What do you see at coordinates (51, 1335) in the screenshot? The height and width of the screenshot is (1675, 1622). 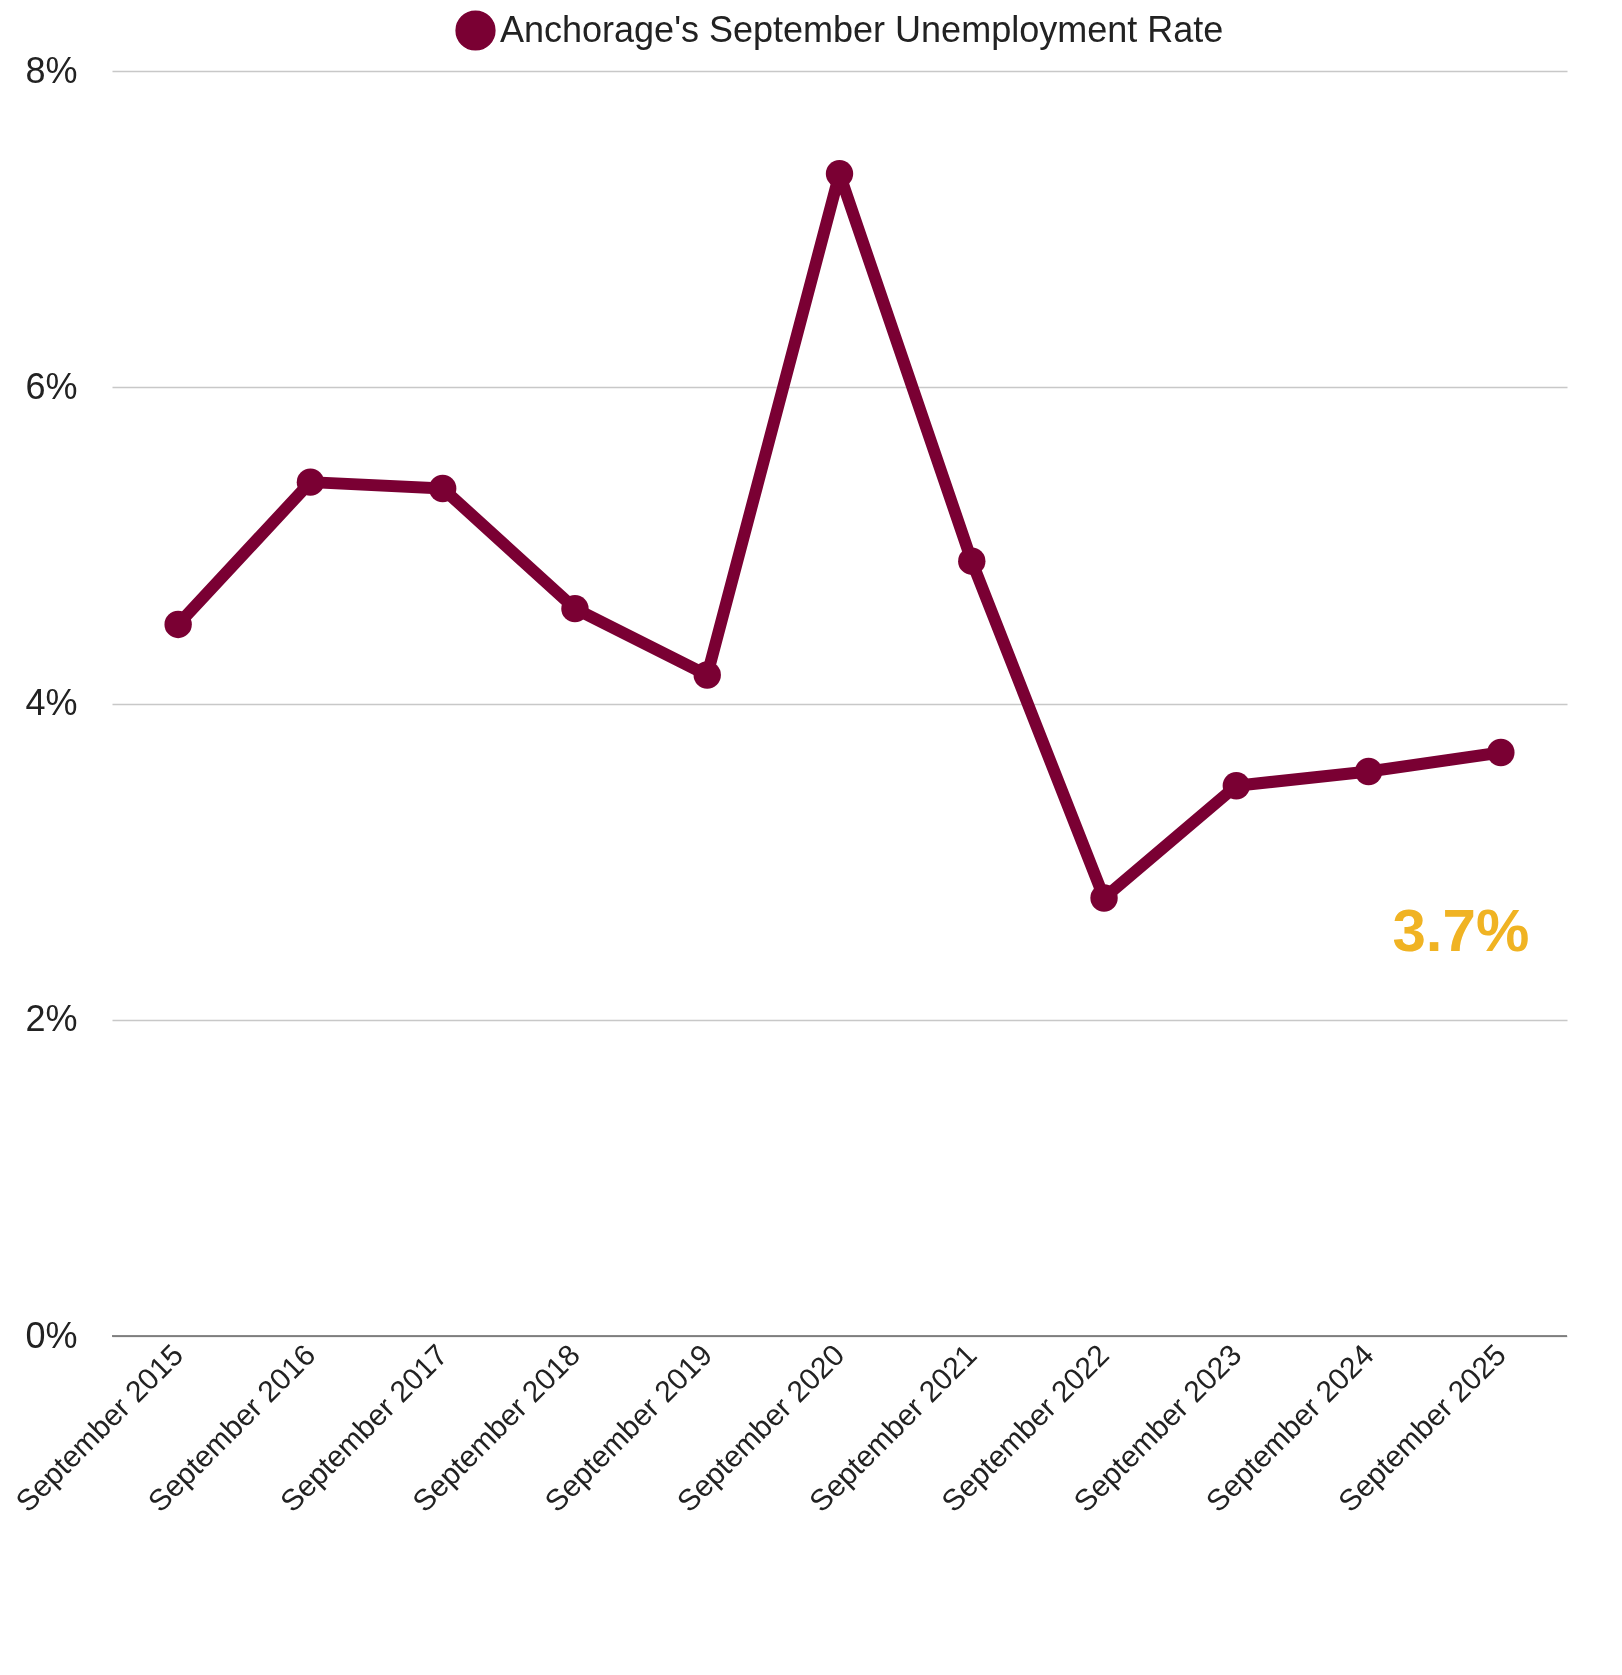 I see `y-tick-label: 0%` at bounding box center [51, 1335].